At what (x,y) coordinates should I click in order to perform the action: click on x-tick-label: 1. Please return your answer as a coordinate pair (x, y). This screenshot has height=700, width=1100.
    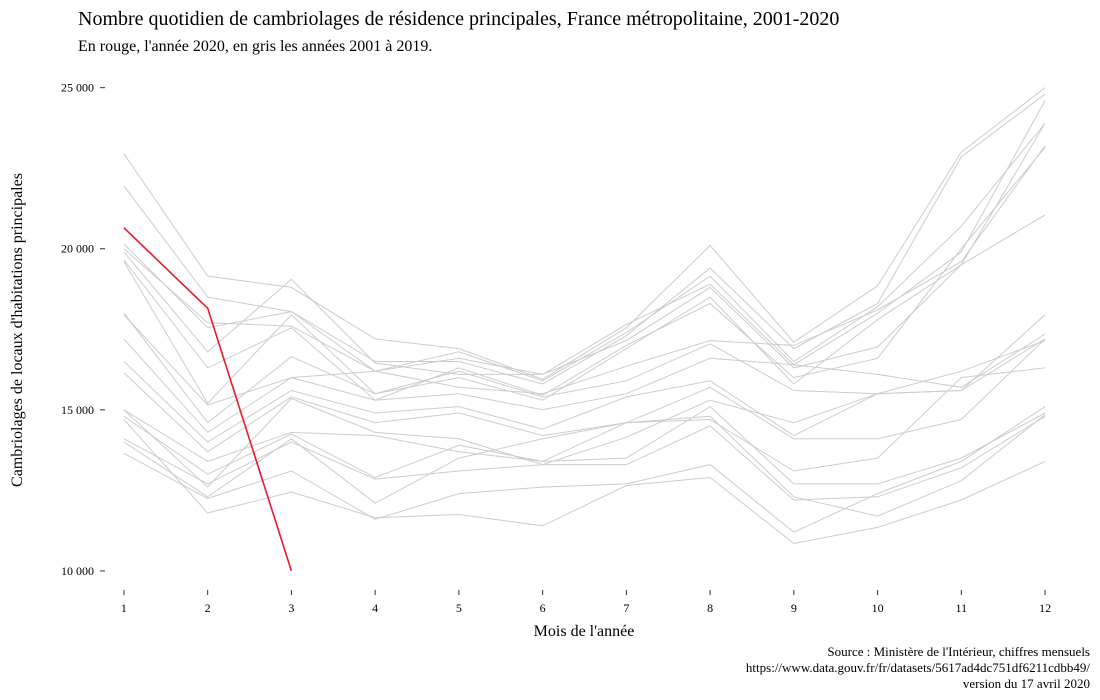
    Looking at the image, I should click on (124, 608).